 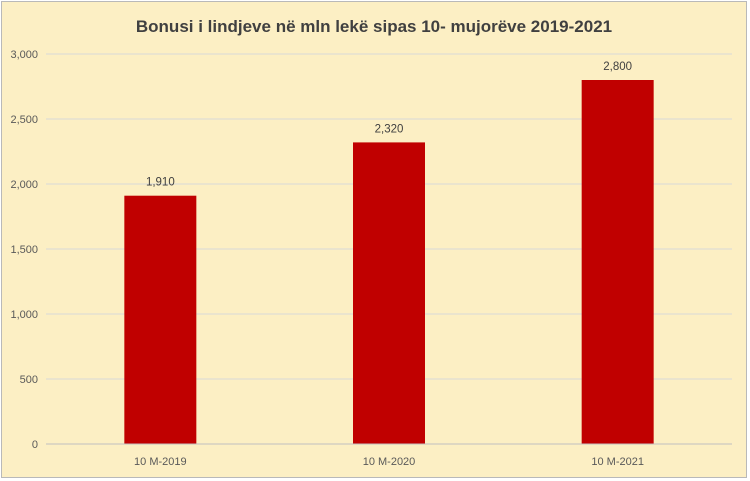 What do you see at coordinates (617, 462) in the screenshot?
I see `x-tick-label: 10 M-2021` at bounding box center [617, 462].